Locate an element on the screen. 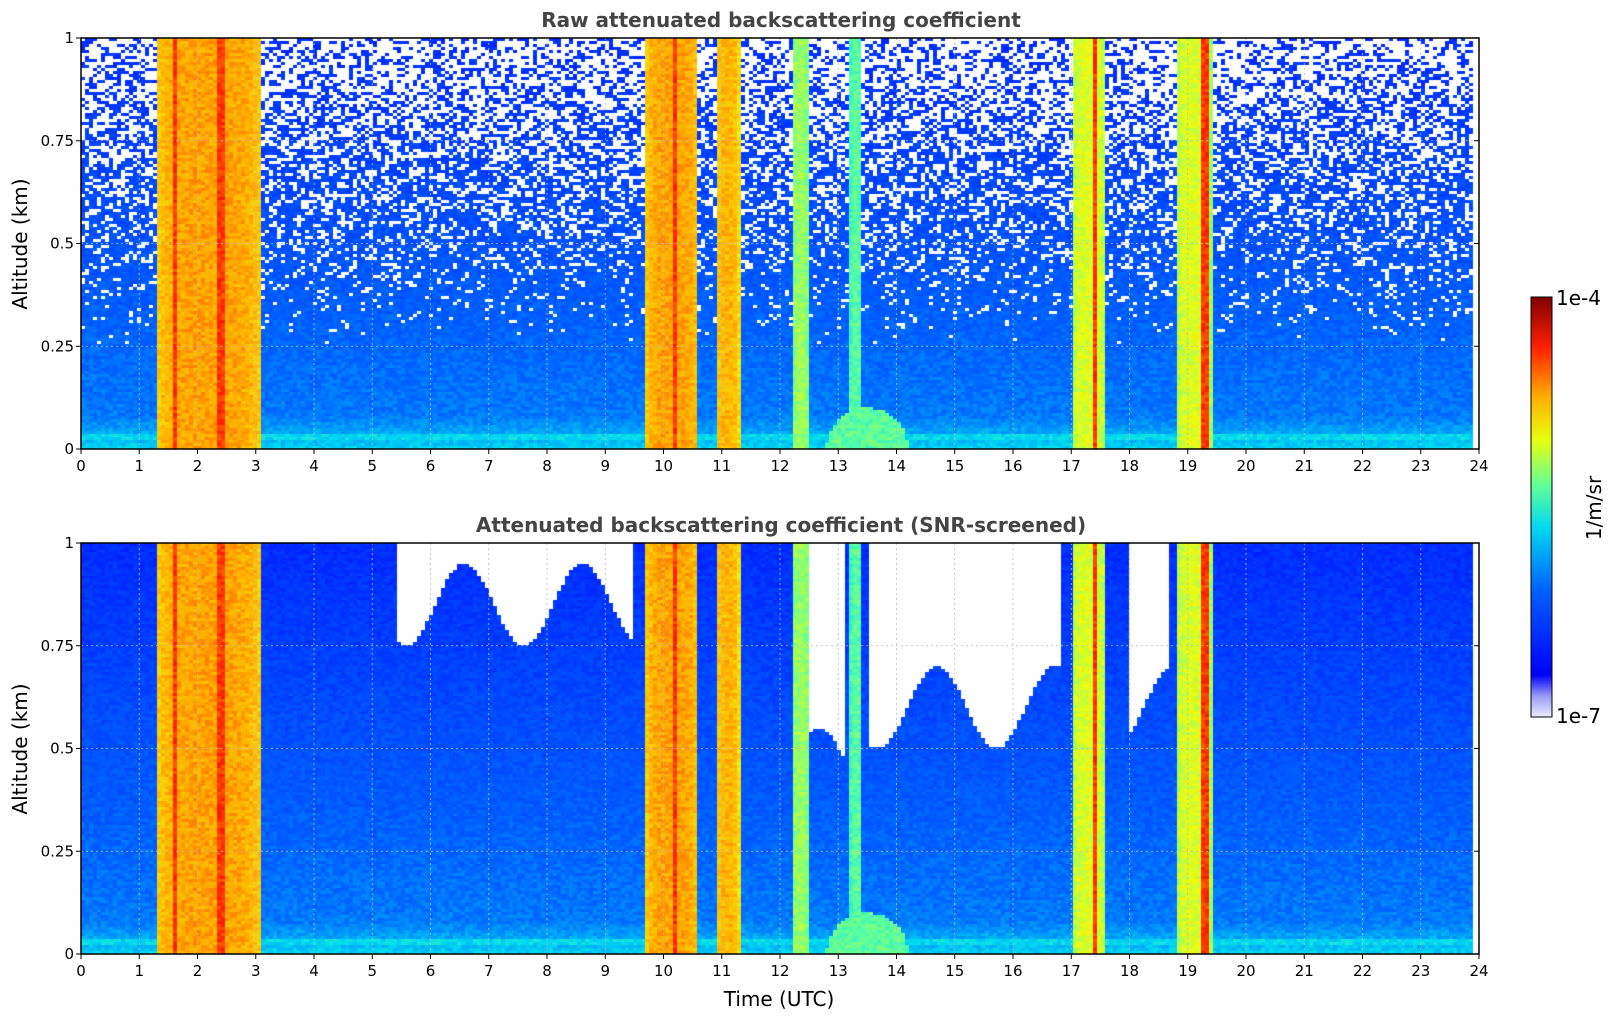 This screenshot has width=1621, height=1020. x-ticks-panel-1: 0 1 2 3 4 5 6 7 8 9 10 11 12 13 14 15 16 17 18 19 20 21 22 23 24 is located at coordinates (782, 462).